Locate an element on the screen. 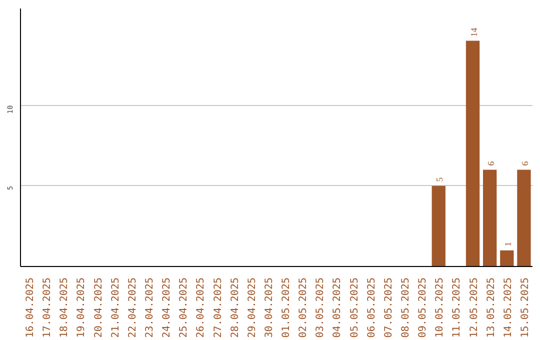 The height and width of the screenshot is (340, 540). data-label: 14 is located at coordinates (473, 32).